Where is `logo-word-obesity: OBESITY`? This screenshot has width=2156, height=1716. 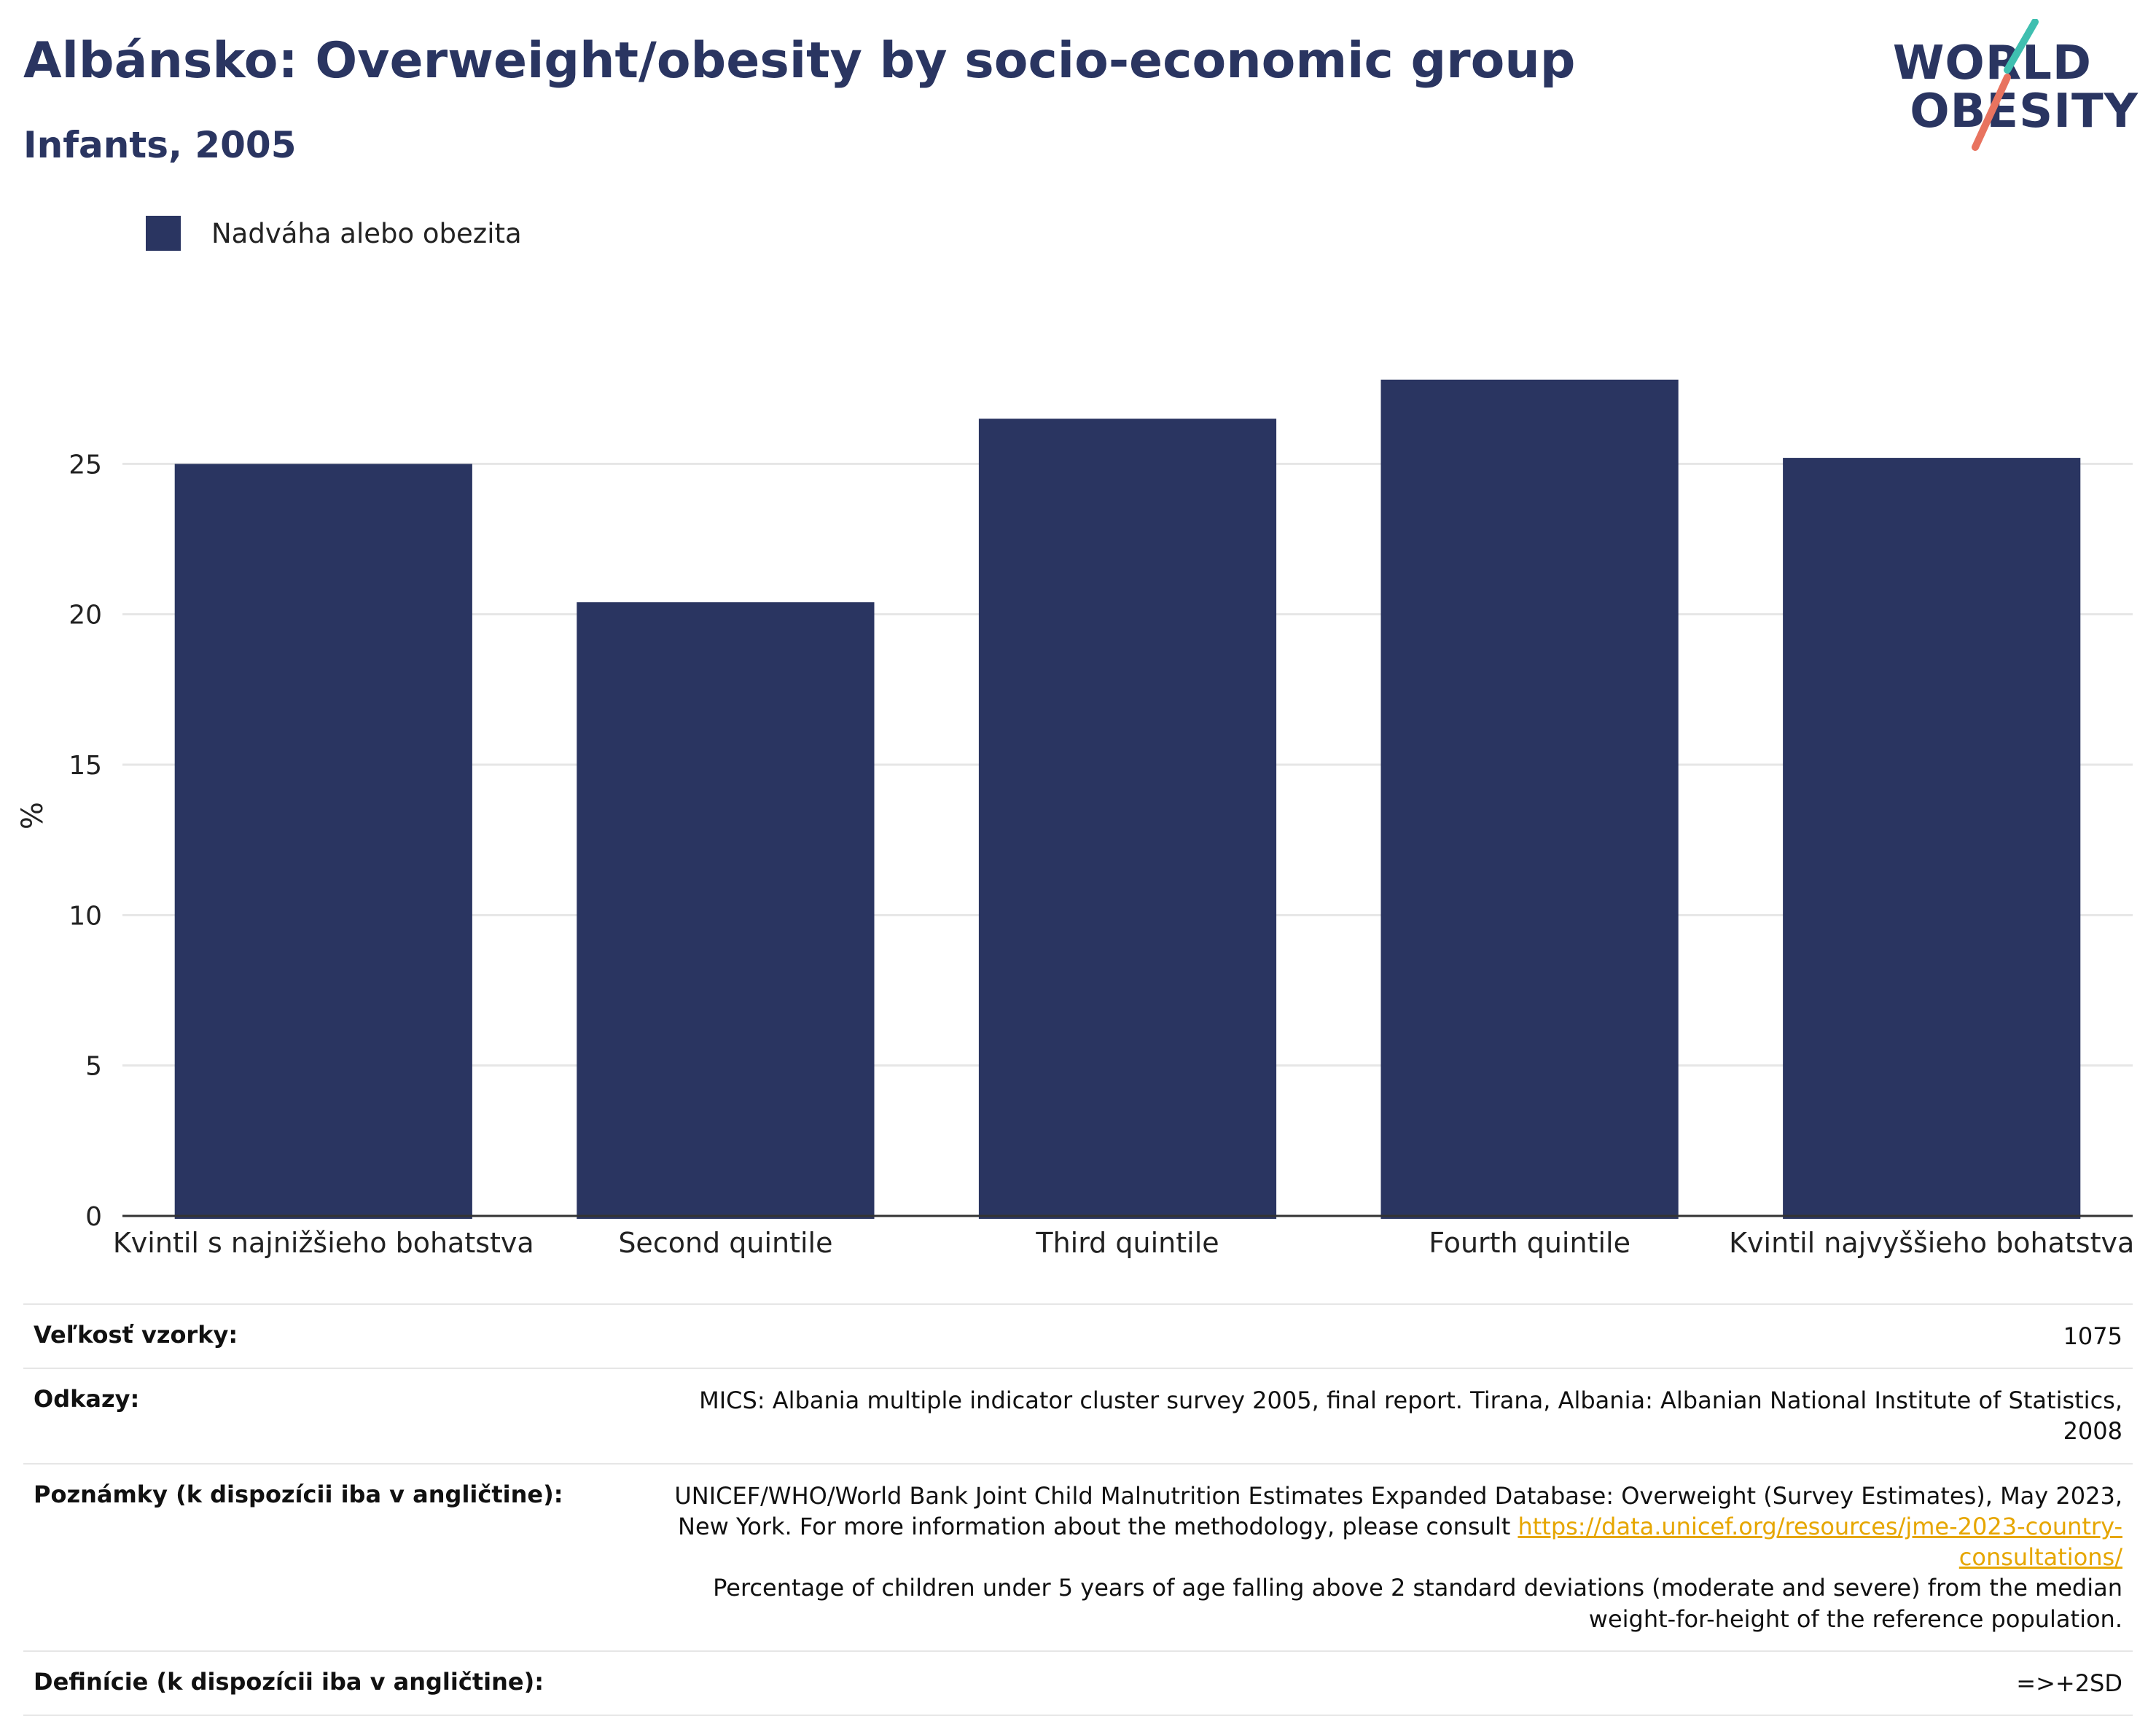
logo-word-obesity: OBESITY is located at coordinates (2025, 112).